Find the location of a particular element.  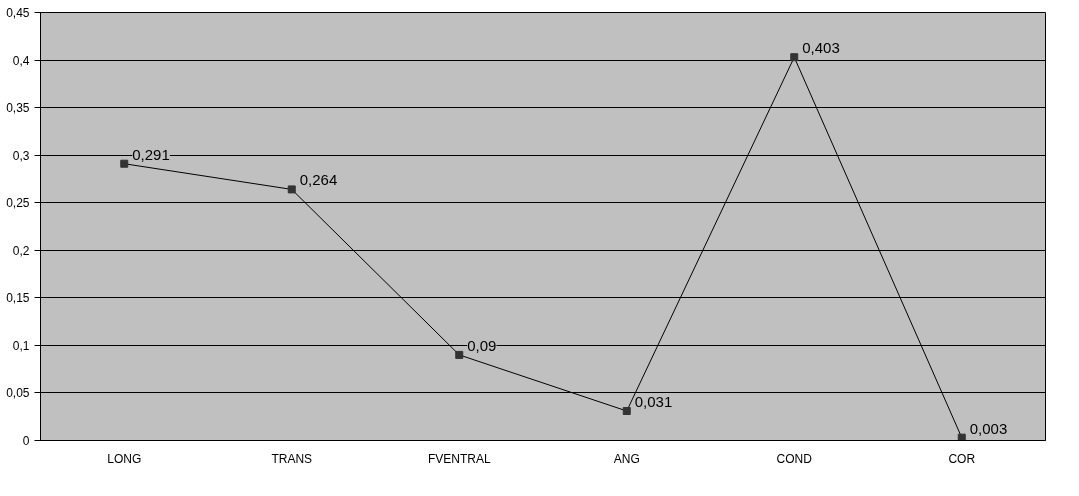

y-tick-label: 0 is located at coordinates (26, 441).